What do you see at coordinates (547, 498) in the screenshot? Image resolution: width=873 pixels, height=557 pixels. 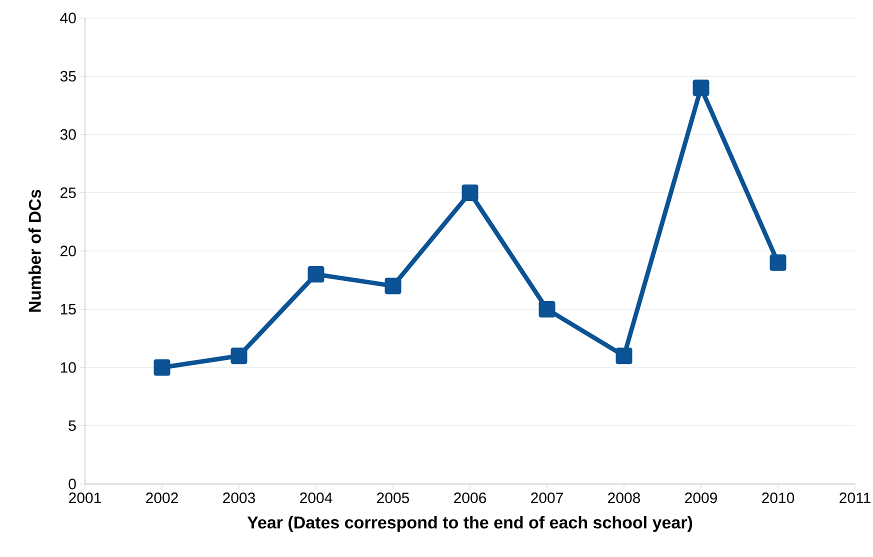 I see `x-tick-label: 2007` at bounding box center [547, 498].